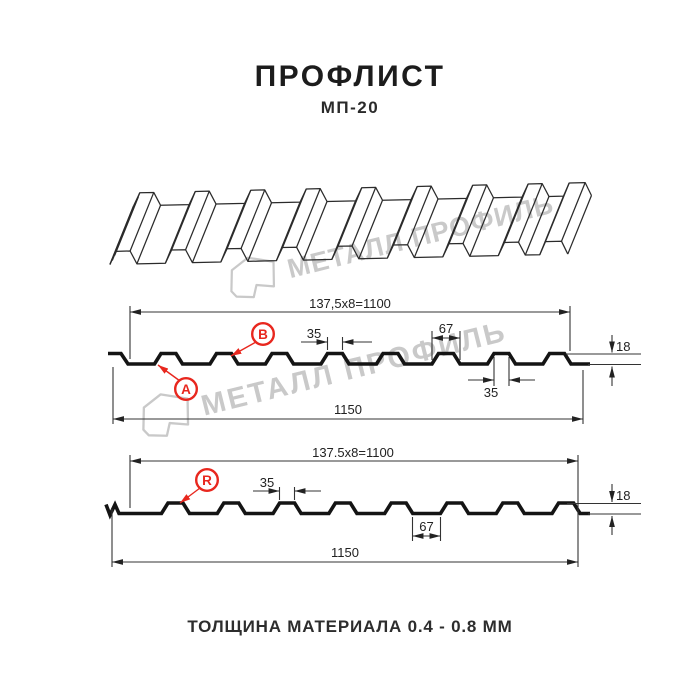 The image size is (700, 700). What do you see at coordinates (186, 389) in the screenshot?
I see `callout-a-label: A` at bounding box center [186, 389].